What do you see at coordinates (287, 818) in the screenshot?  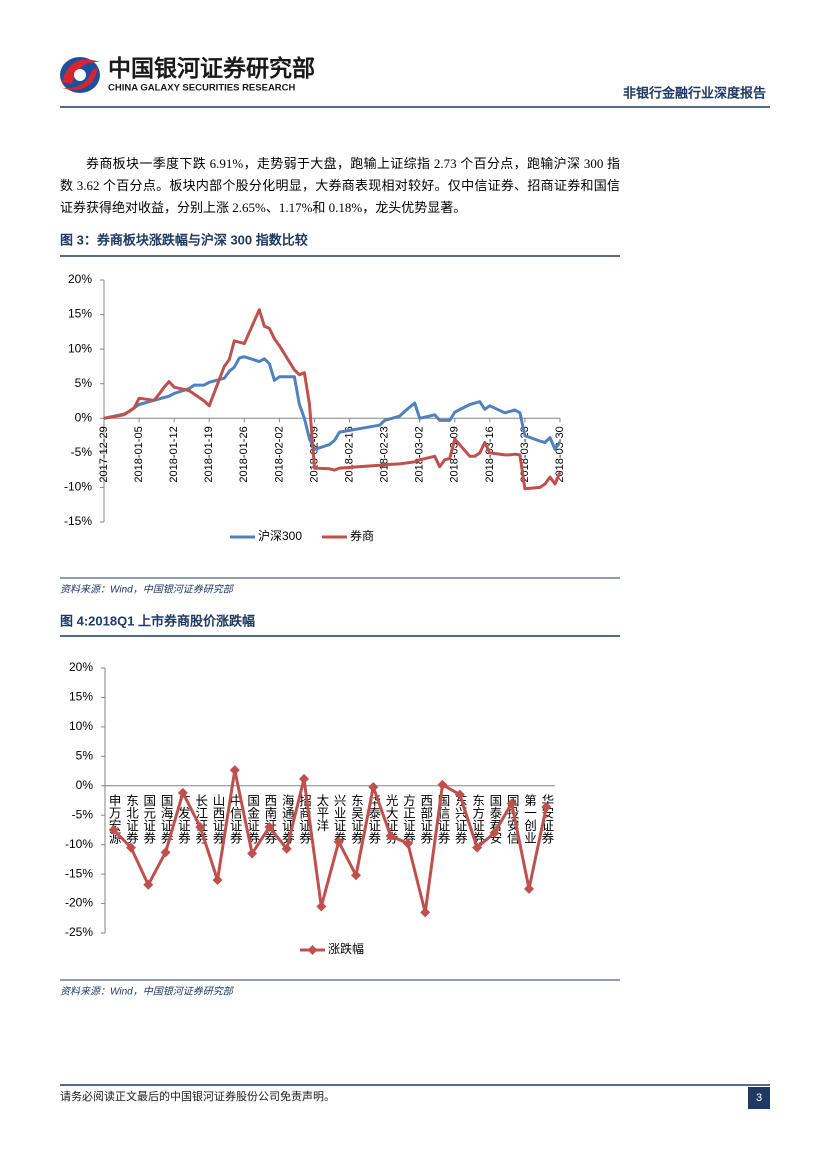 I see `x-tick-label: 海通证券` at bounding box center [287, 818].